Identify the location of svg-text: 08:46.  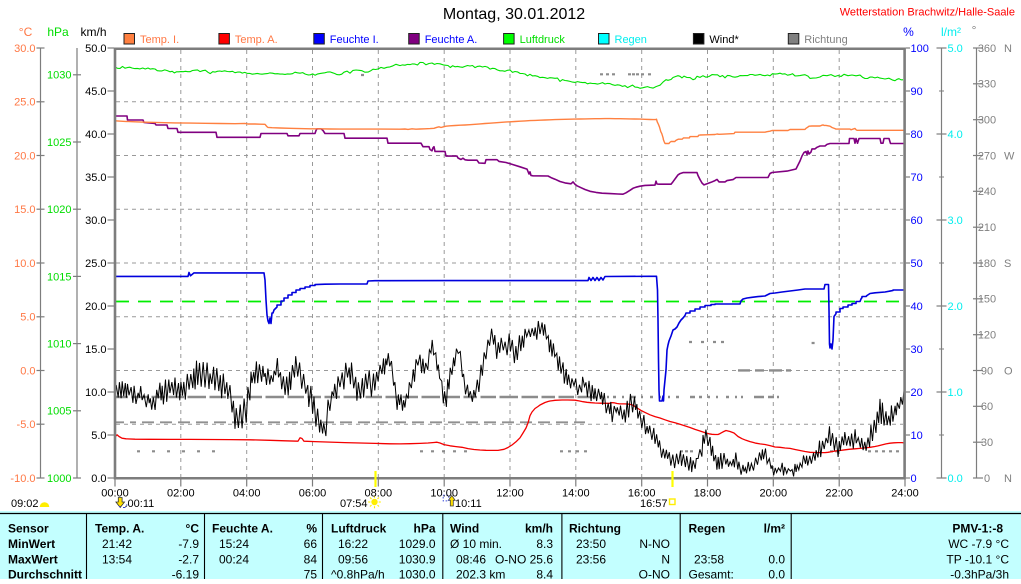
(471, 559).